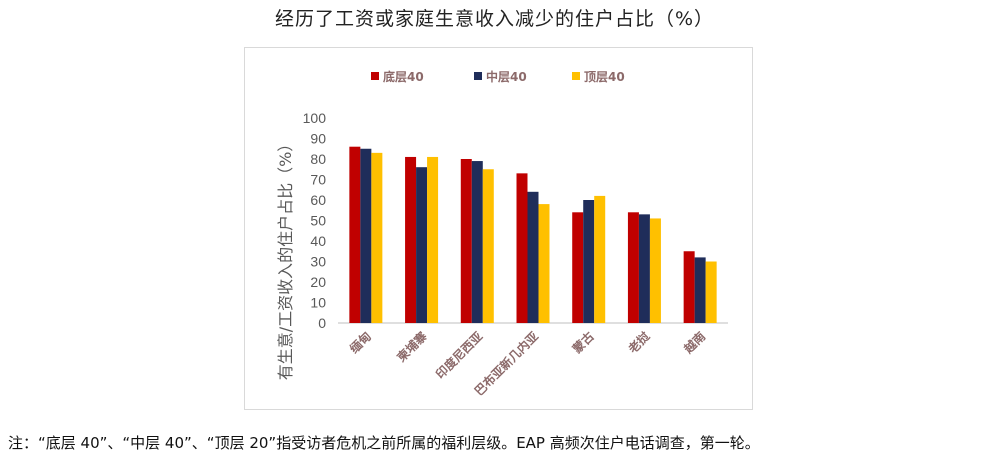  Describe the element at coordinates (318, 159) in the screenshot. I see `y-tick-label: 80` at that location.